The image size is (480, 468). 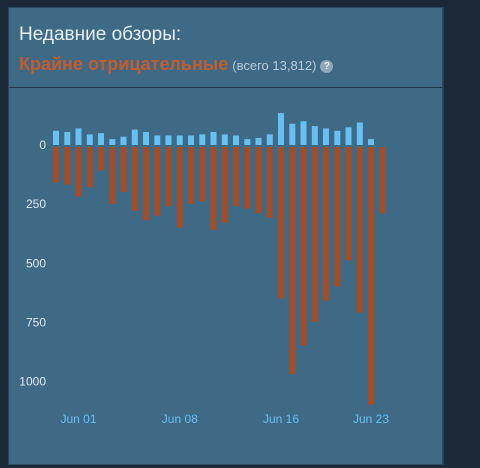 What do you see at coordinates (443, 236) in the screenshot?
I see `panel-edge-divider` at bounding box center [443, 236].